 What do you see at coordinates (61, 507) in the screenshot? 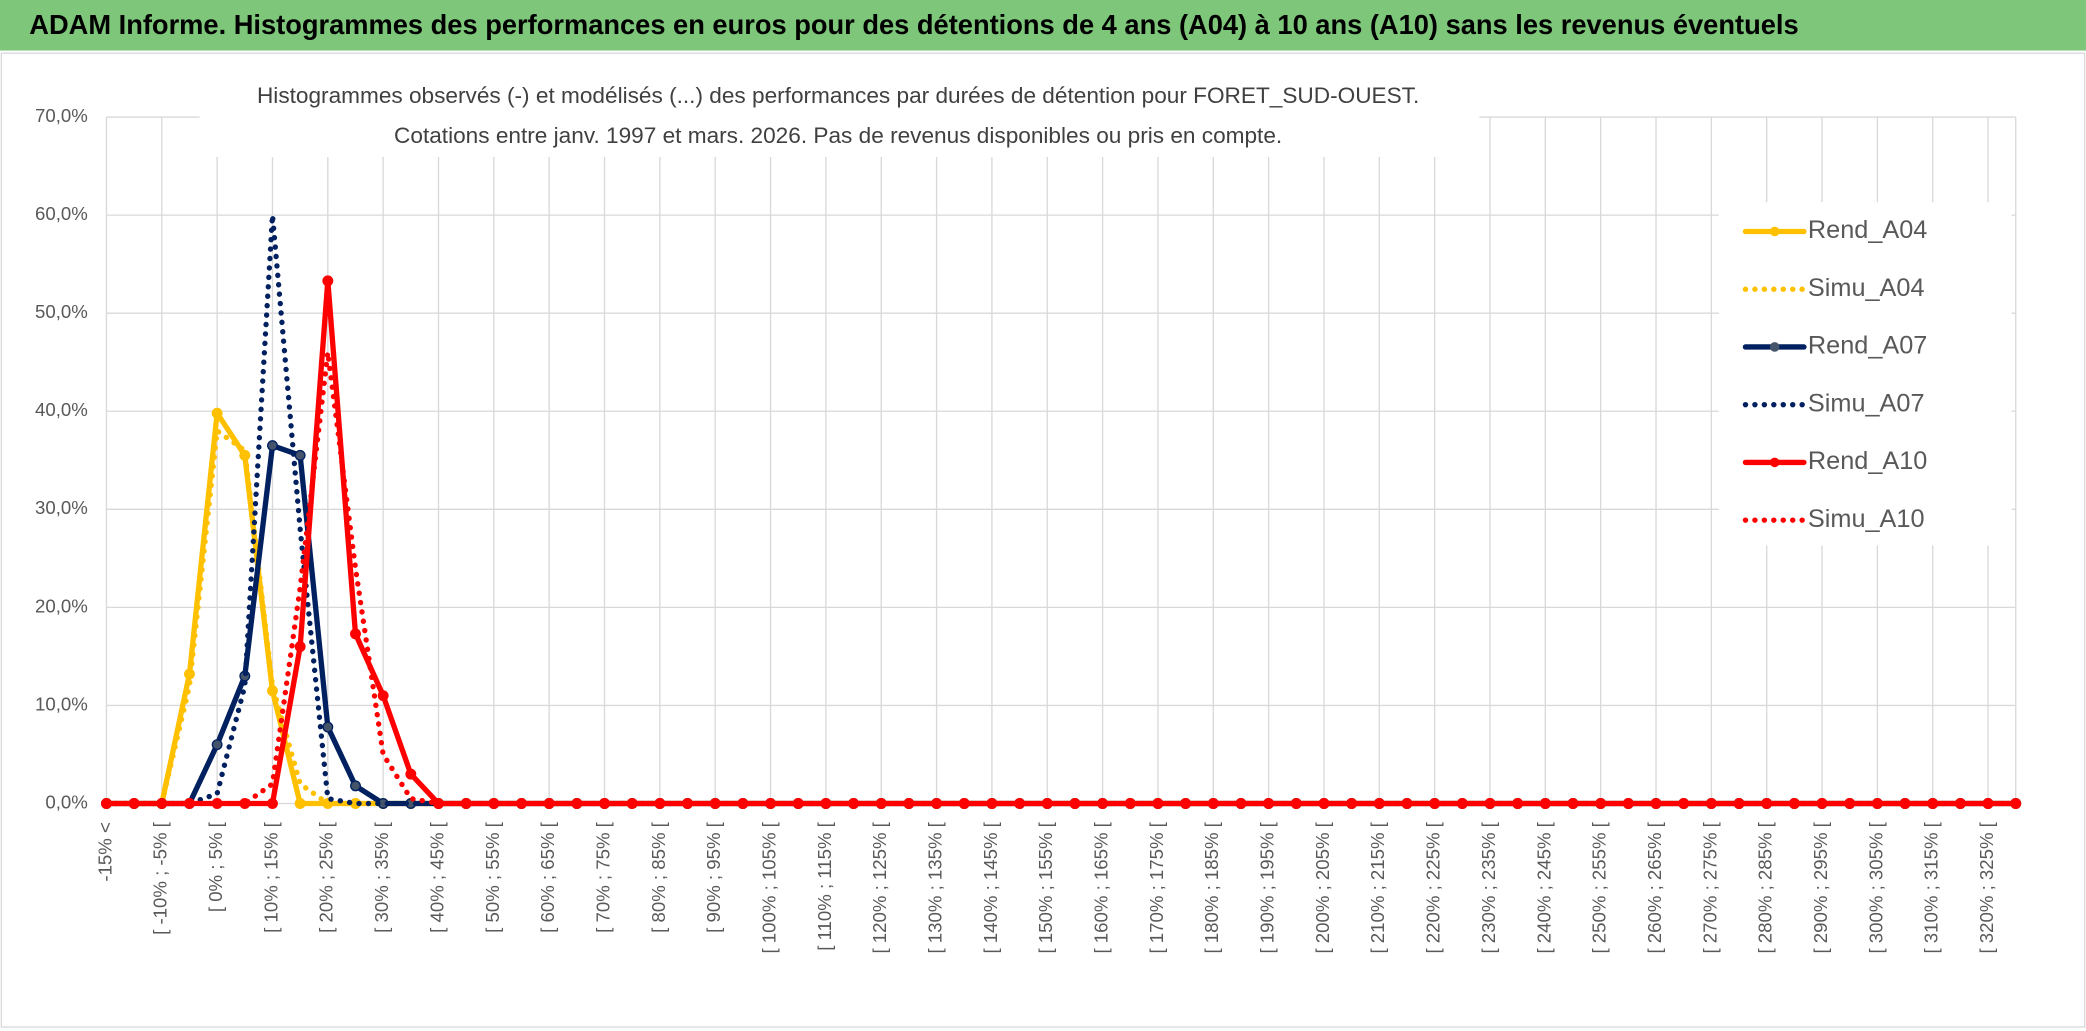
I see `y-tick-label: 30,0%` at bounding box center [61, 507].